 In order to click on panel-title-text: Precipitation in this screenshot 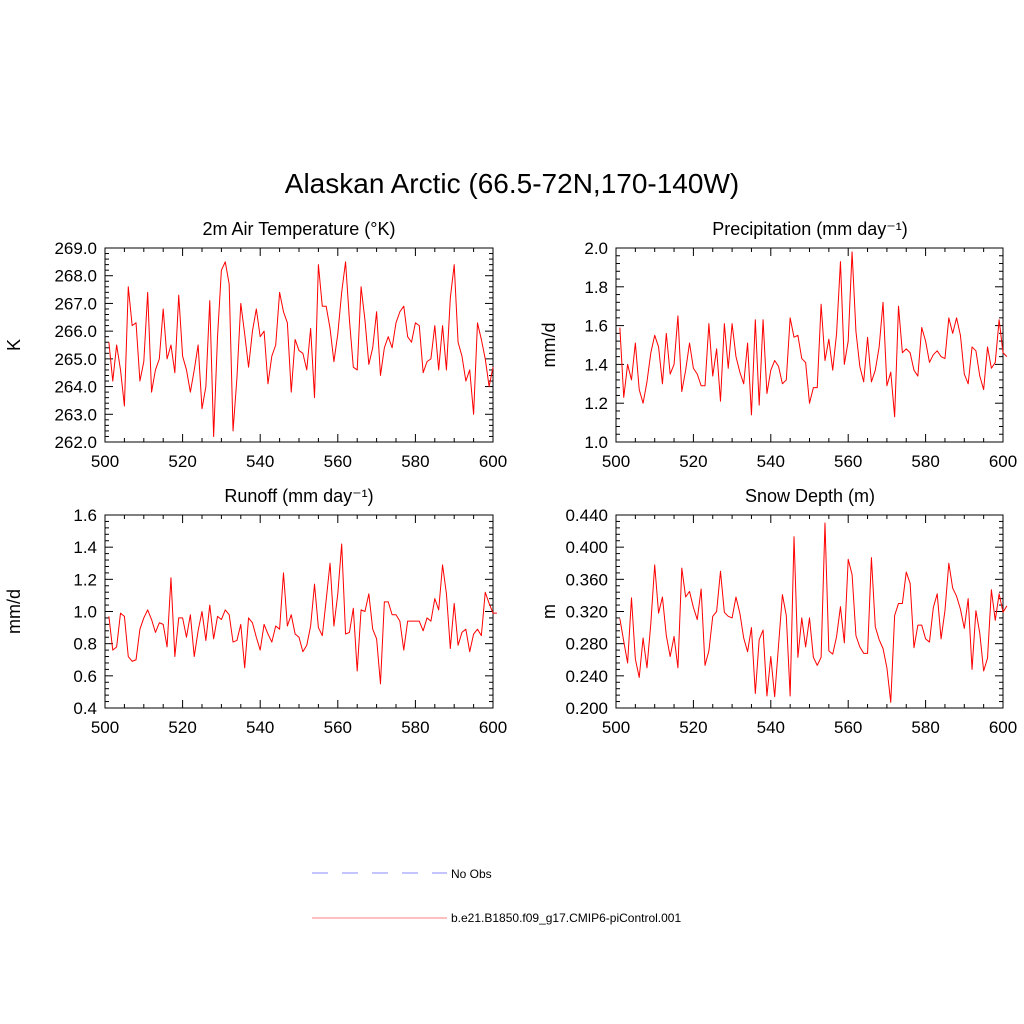, I will do `click(764, 229)`.